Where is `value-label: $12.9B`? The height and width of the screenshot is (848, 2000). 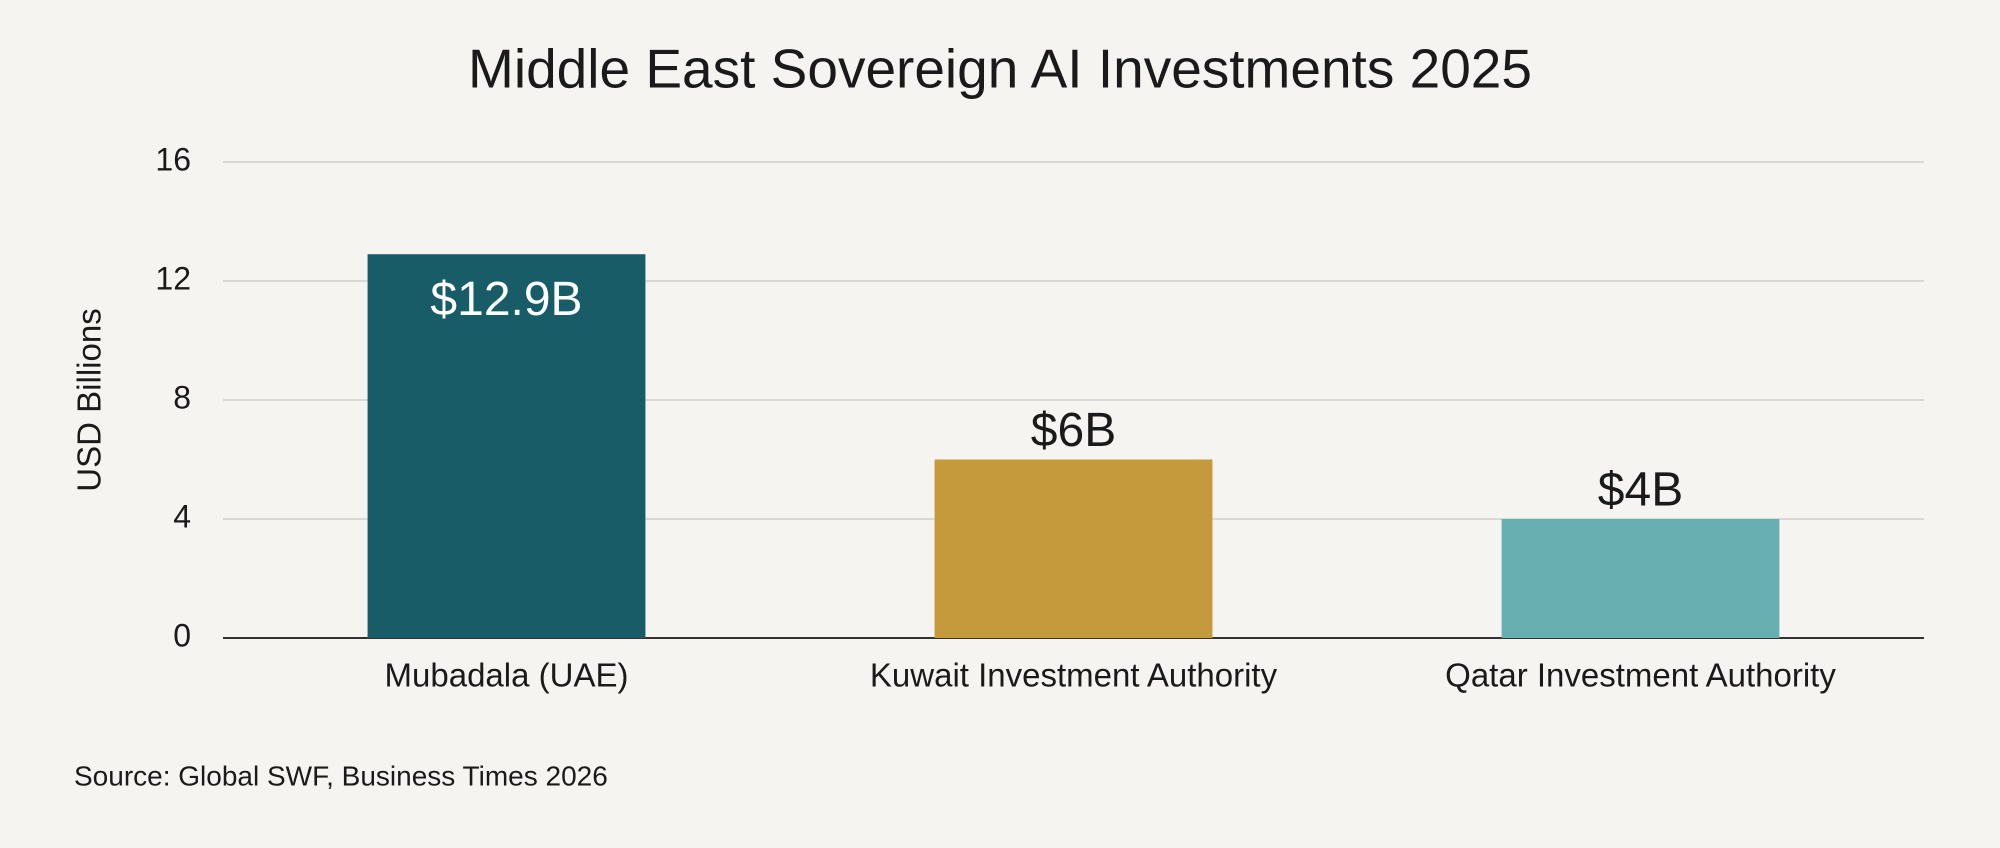
value-label: $12.9B is located at coordinates (506, 299).